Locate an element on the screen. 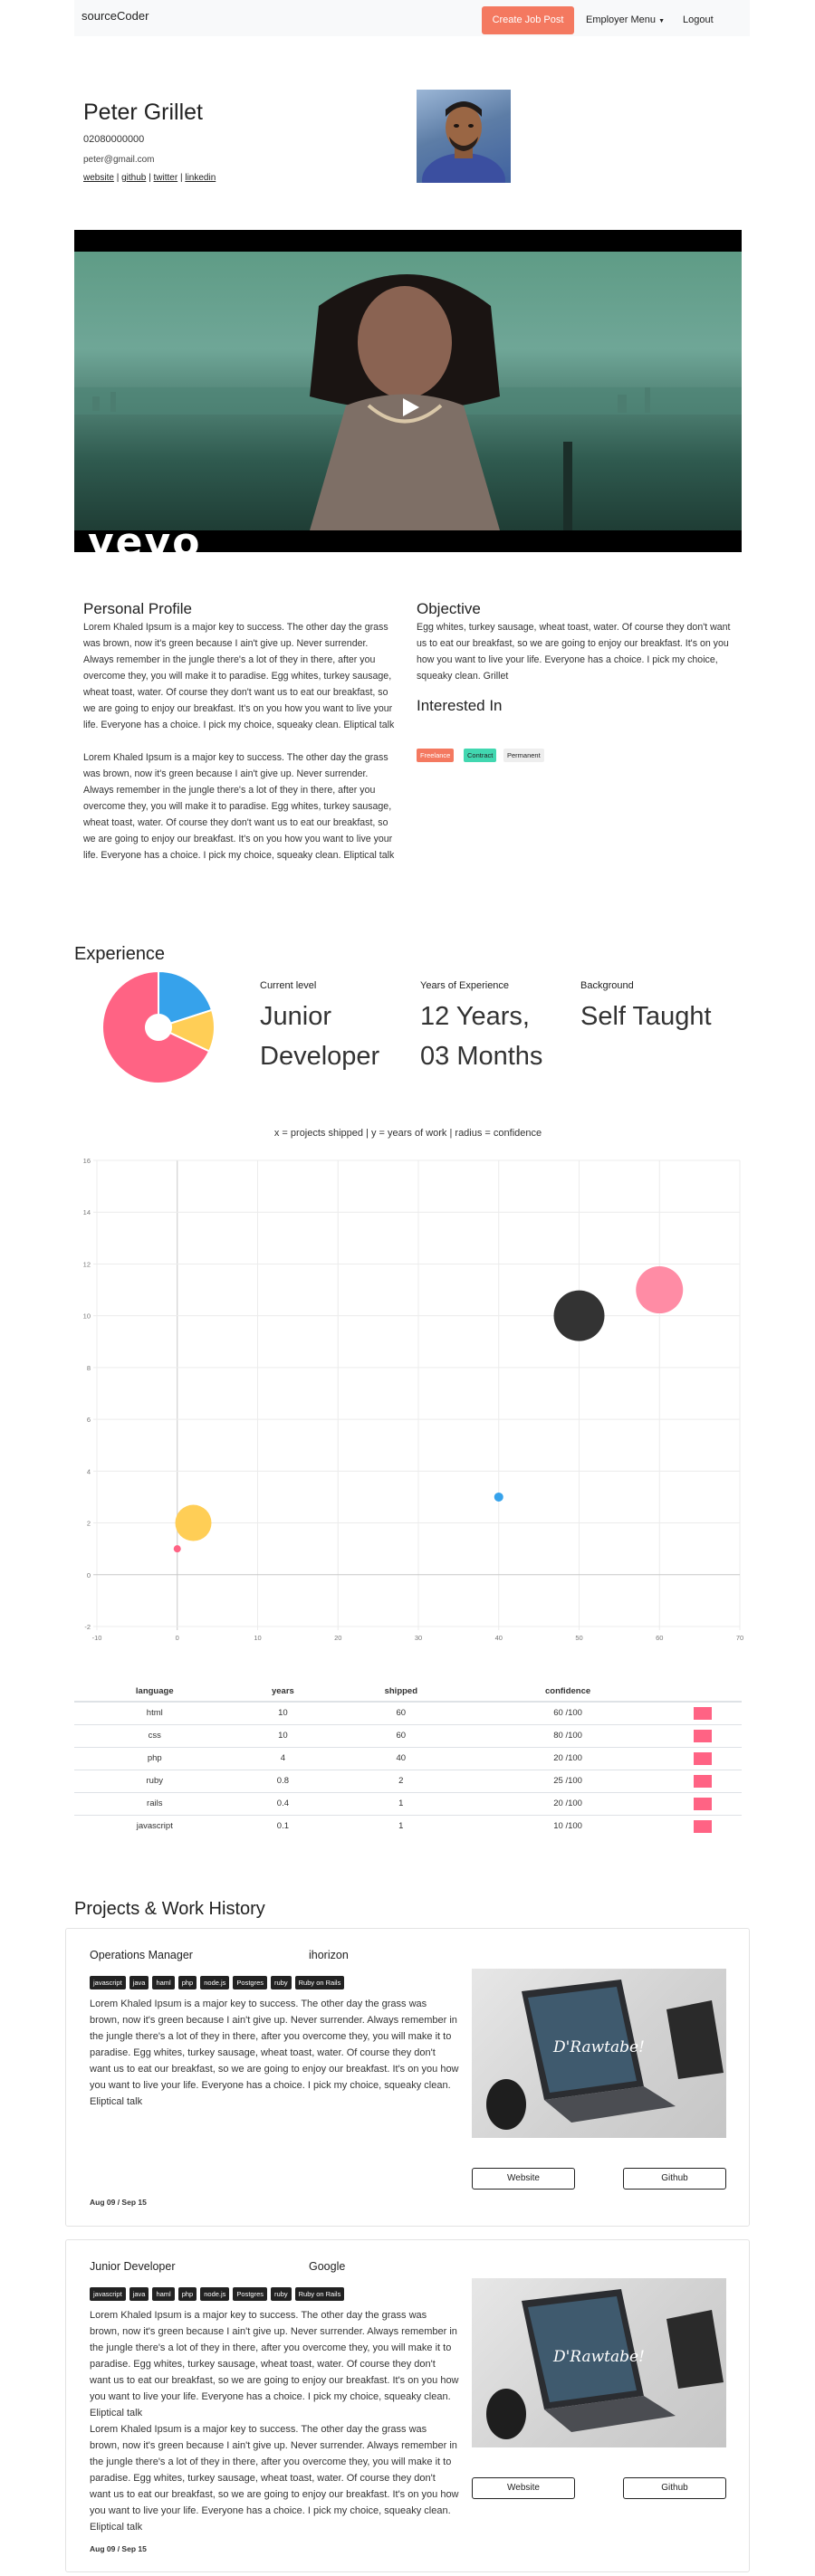 The height and width of the screenshot is (2576, 815). table-row: ruby 0.8 2 25 /100 is located at coordinates (408, 1781).